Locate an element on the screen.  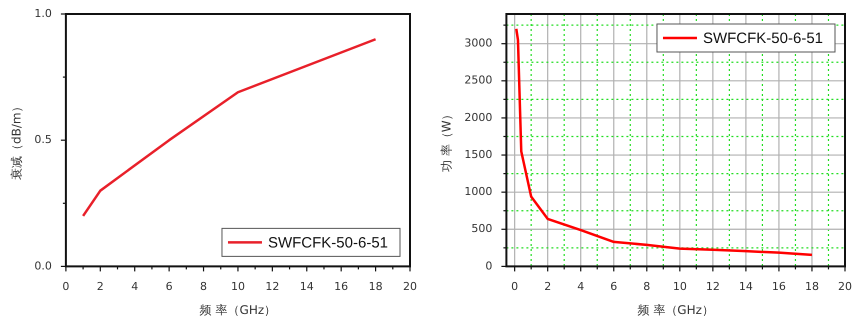
y-tick-label: 0.5 is located at coordinates (43, 139).